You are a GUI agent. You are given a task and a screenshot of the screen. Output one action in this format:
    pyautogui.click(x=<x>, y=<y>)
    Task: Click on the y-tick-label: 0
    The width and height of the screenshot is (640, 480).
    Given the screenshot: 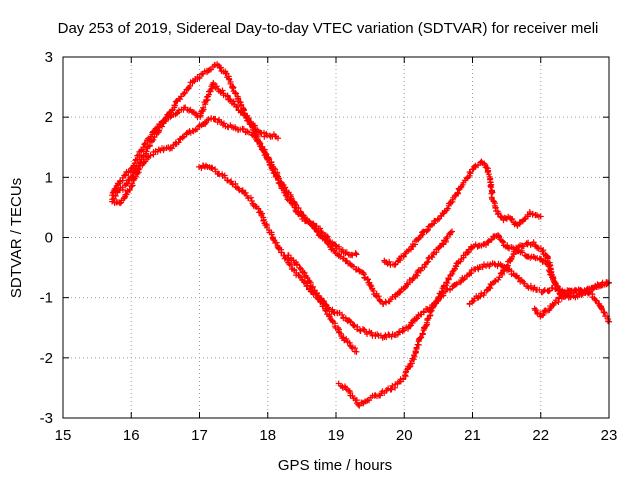 What is the action you would take?
    pyautogui.click(x=49, y=238)
    